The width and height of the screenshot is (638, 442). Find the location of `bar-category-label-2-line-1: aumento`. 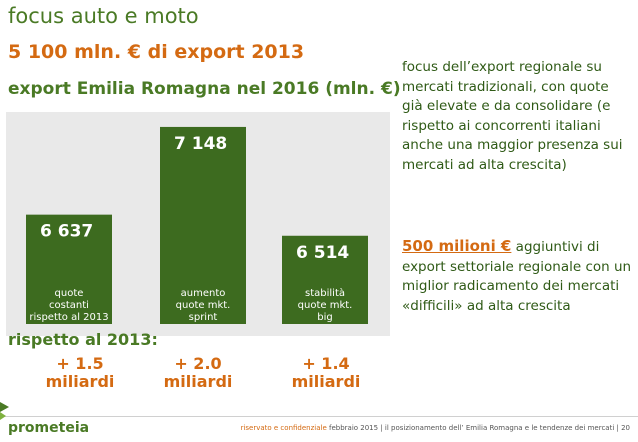

bar-category-label-2-line-1: aumento is located at coordinates (203, 293).